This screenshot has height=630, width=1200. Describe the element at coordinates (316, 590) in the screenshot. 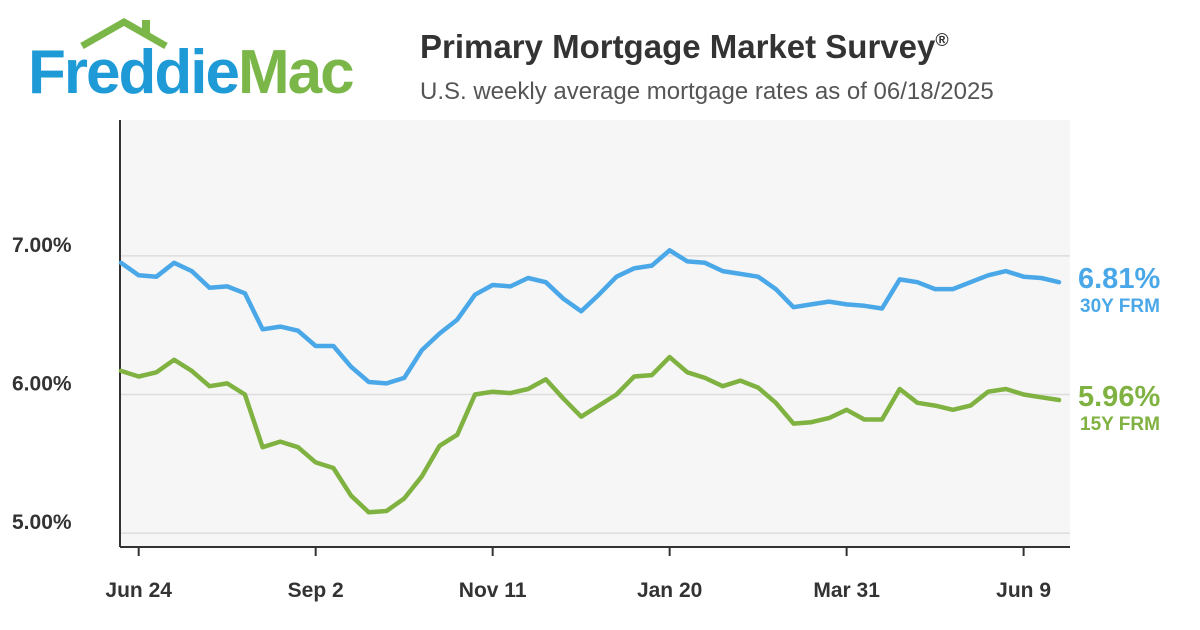

I see `x-tick-label: Sep 2` at that location.